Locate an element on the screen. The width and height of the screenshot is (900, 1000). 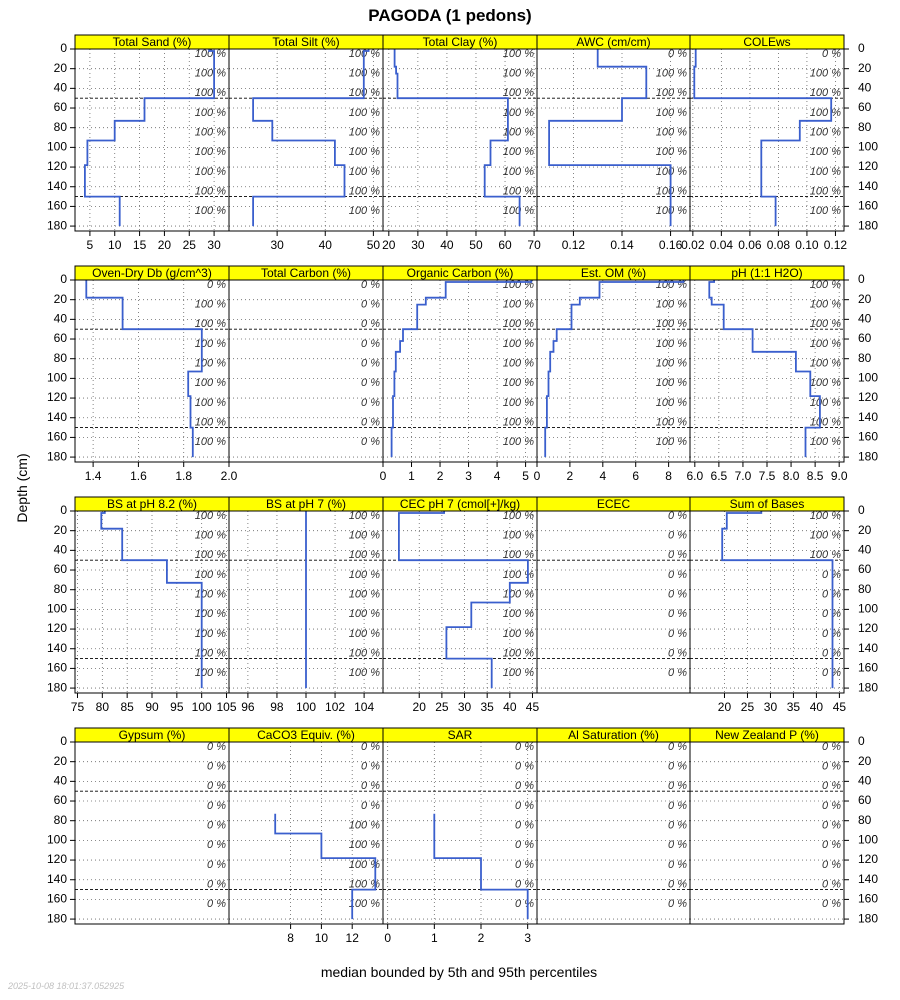
x-tick-label: 0.12 is located at coordinates (574, 245).